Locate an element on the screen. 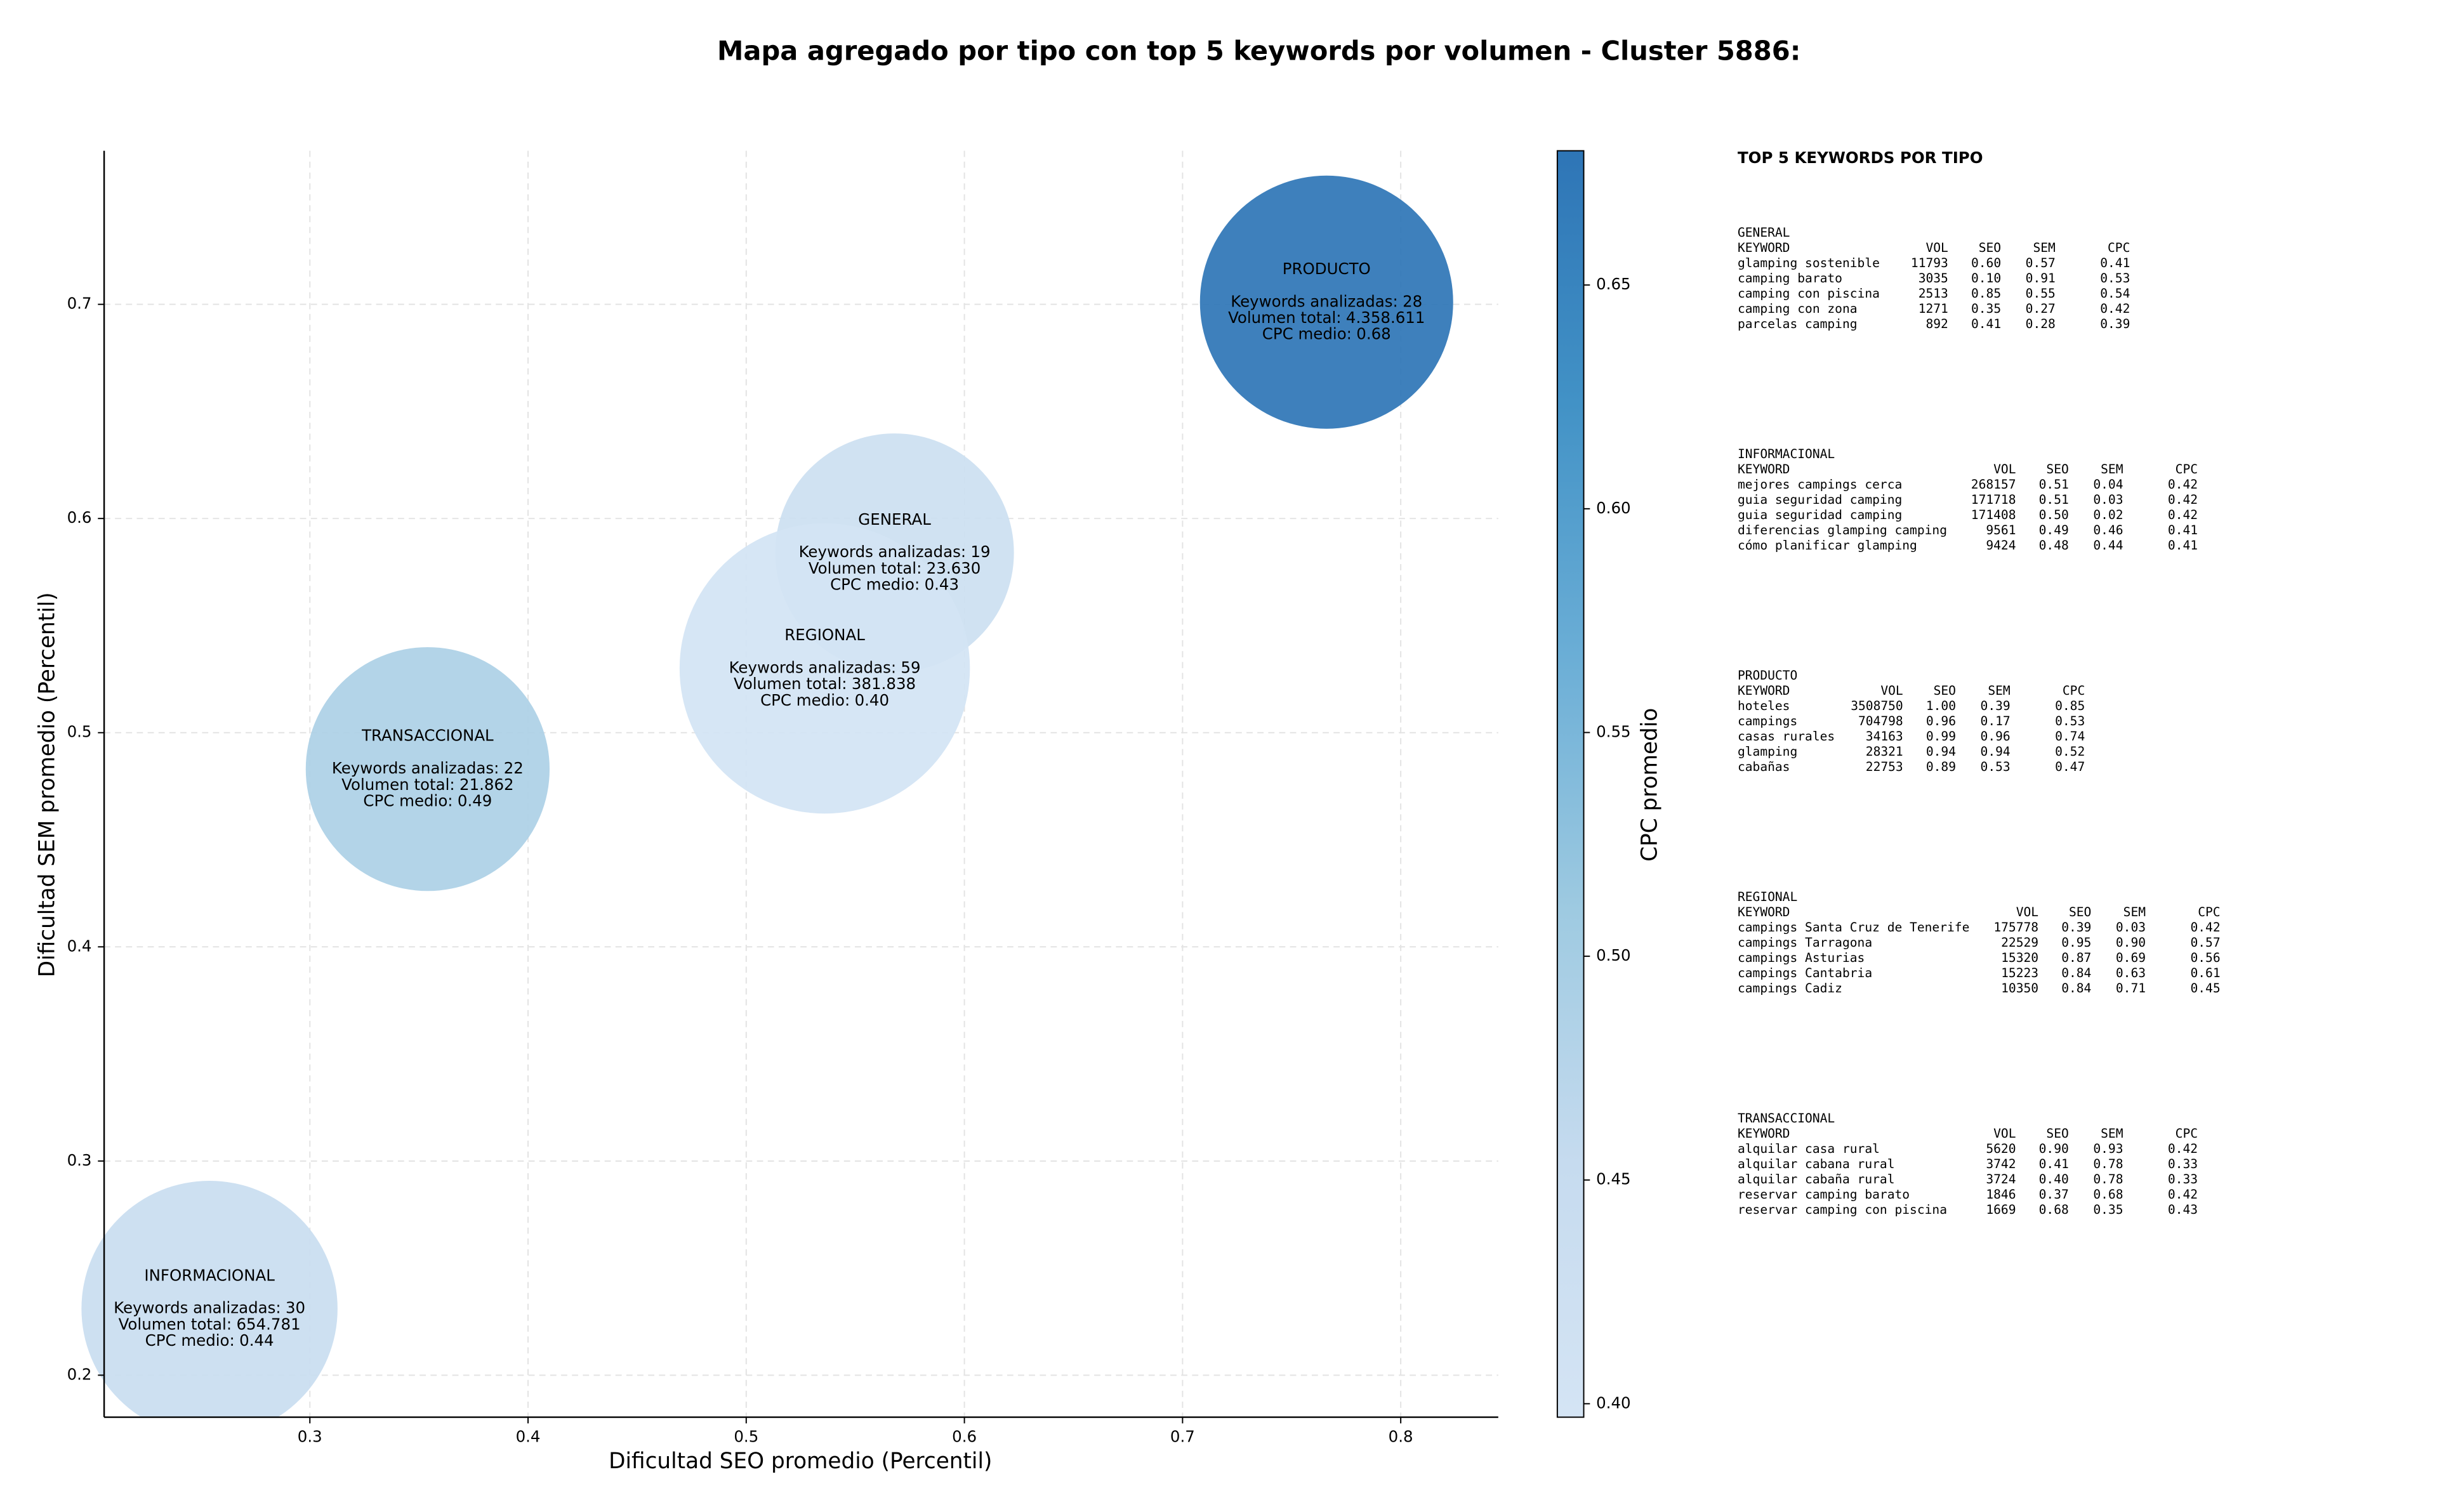 The height and width of the screenshot is (1512, 2437). y-tick-label: 0.5 is located at coordinates (79, 732).